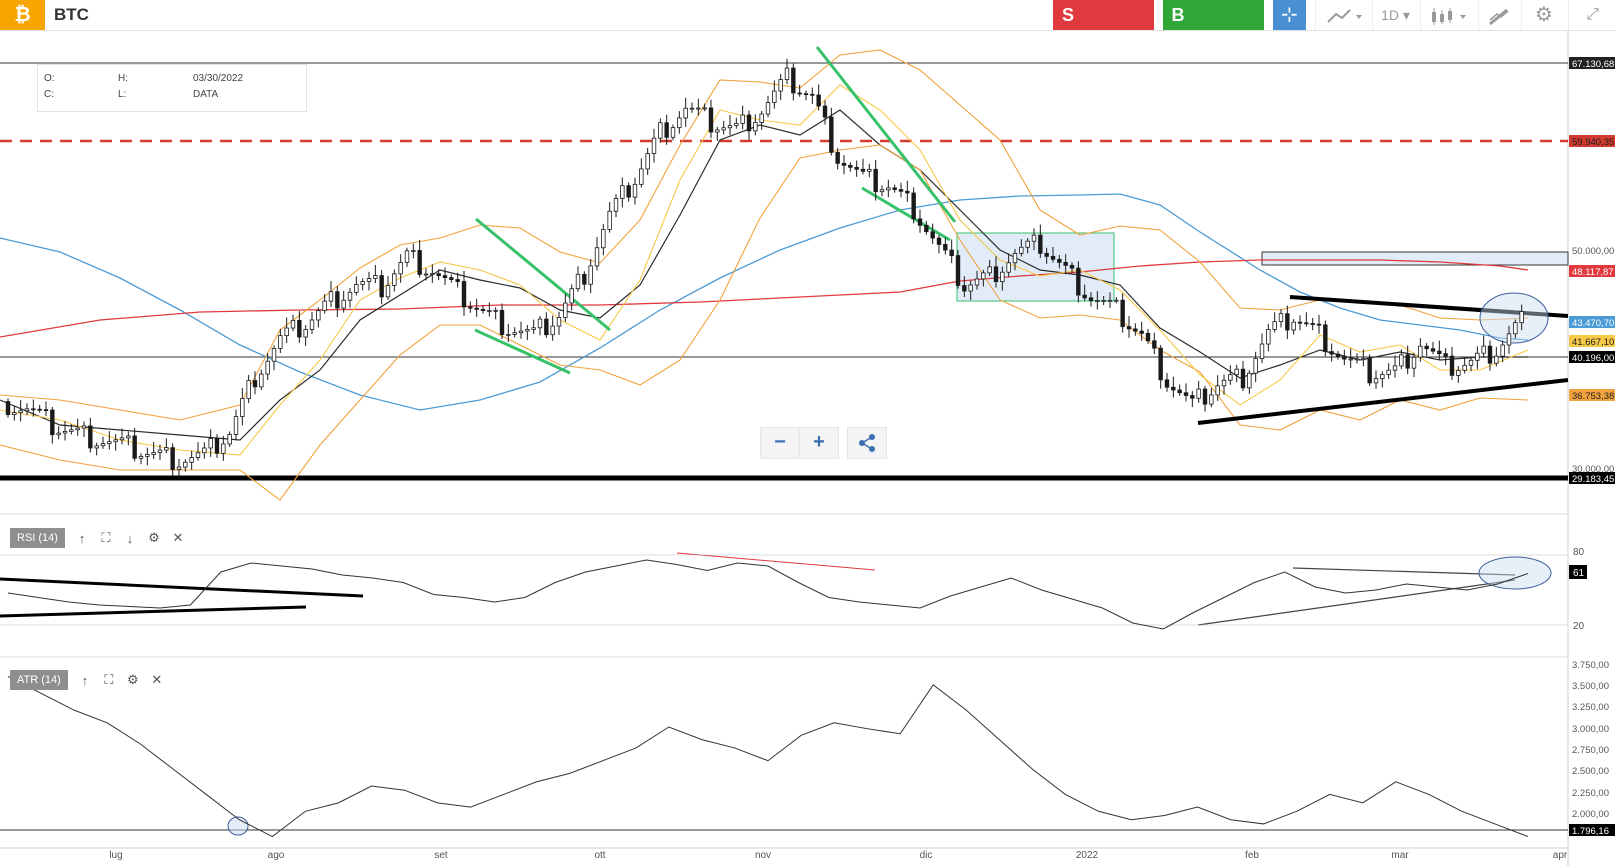 This screenshot has height=866, width=1615. Describe the element at coordinates (819, 443) in the screenshot. I see `zoom-in-button: +` at that location.